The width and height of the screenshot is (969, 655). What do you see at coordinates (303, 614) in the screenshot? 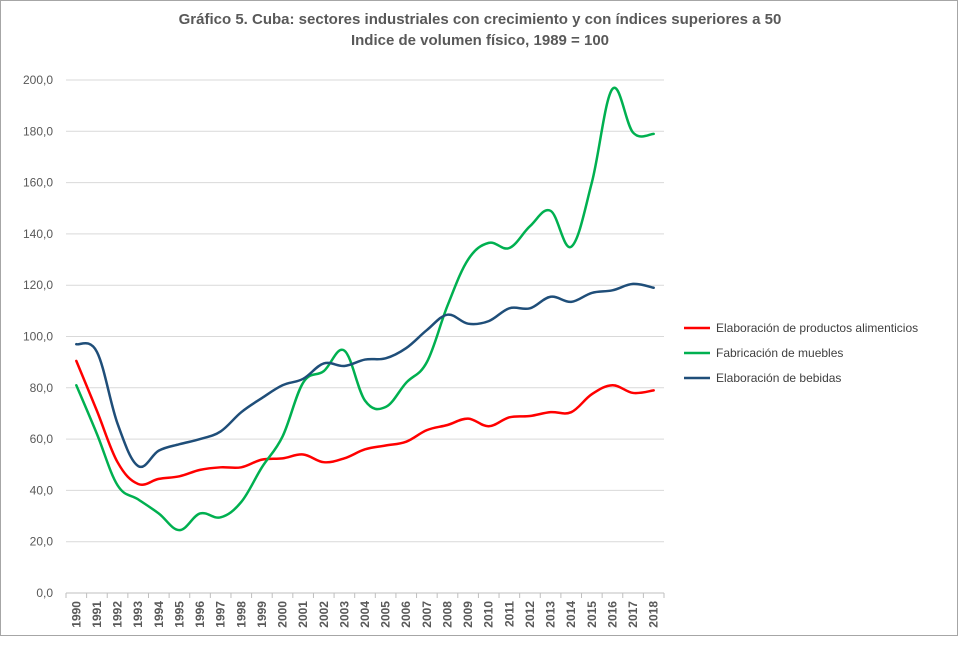
I see `x-tick-label: 2001` at bounding box center [303, 614].